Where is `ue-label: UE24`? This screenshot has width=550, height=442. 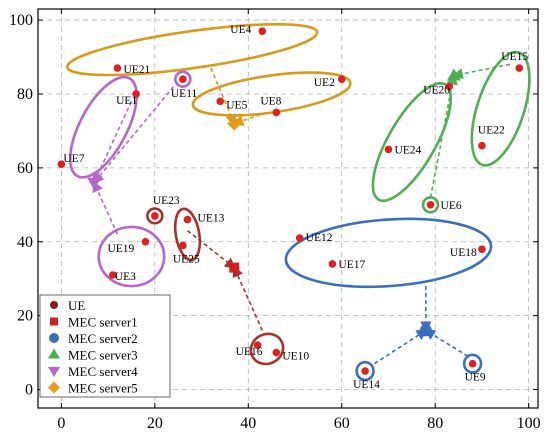 ue-label: UE24 is located at coordinates (407, 150).